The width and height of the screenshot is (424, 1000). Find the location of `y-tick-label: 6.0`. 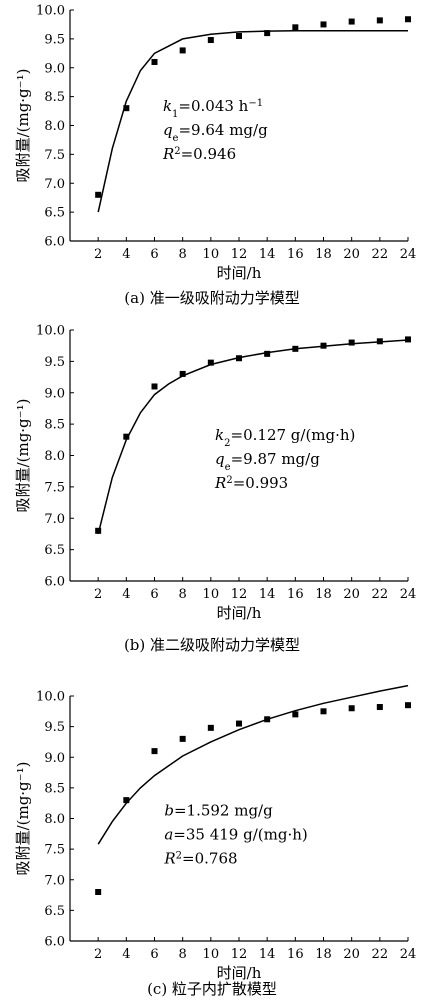

y-tick-label: 6.0 is located at coordinates (54, 242).